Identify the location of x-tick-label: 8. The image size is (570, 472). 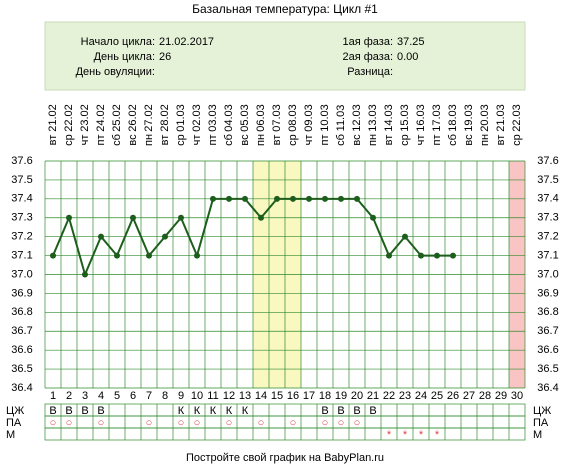
(165, 396).